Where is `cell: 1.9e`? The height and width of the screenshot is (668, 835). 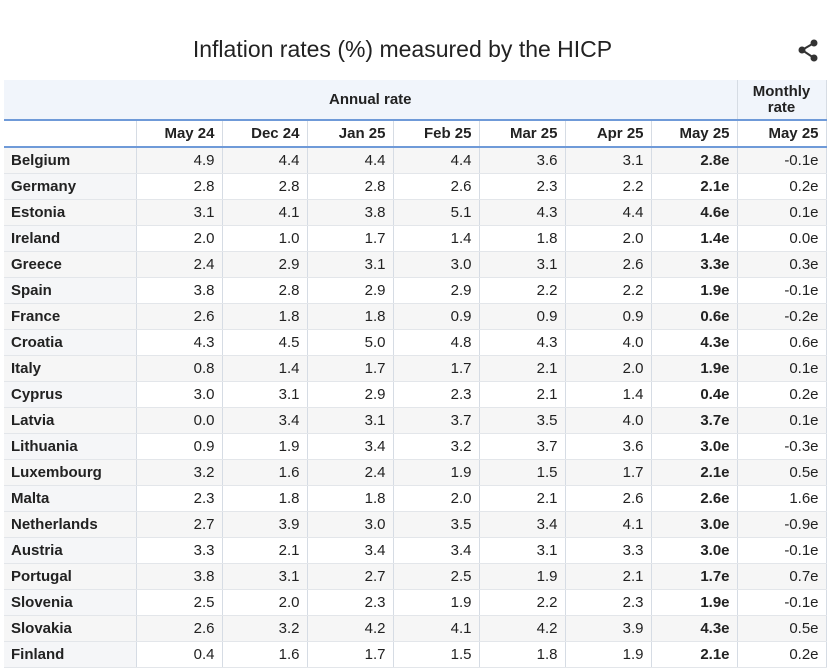 cell: 1.9e is located at coordinates (694, 368).